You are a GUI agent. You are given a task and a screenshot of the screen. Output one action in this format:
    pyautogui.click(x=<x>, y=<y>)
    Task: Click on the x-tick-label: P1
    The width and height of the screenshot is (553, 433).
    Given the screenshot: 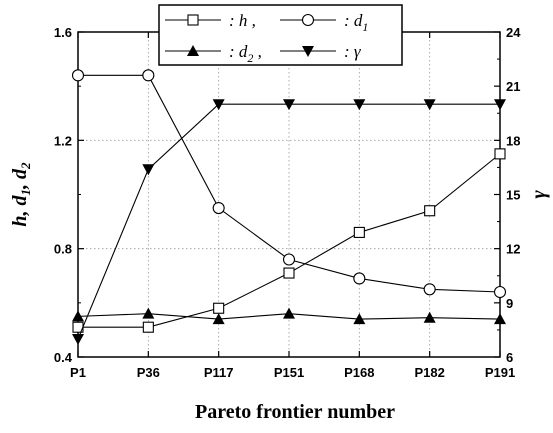 What is the action you would take?
    pyautogui.click(x=78, y=372)
    